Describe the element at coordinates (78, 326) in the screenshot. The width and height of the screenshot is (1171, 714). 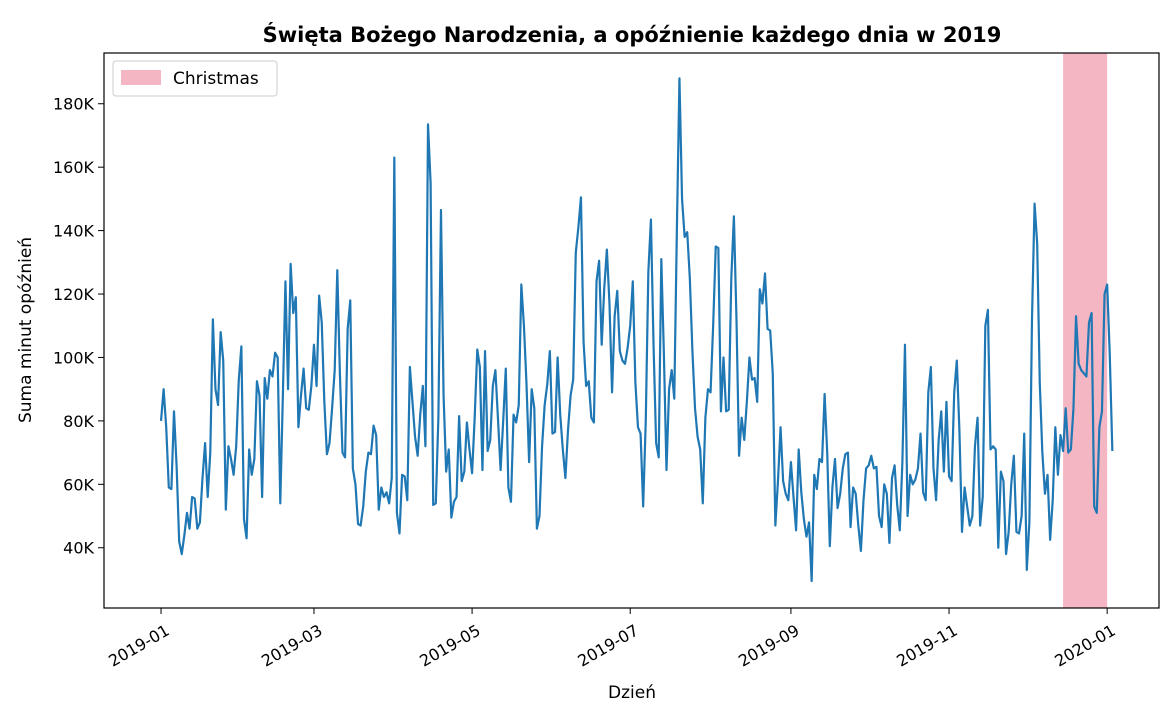
I see `y-axis: 40K 60K 80K 100K 120K 140K 160K 180K` at that location.